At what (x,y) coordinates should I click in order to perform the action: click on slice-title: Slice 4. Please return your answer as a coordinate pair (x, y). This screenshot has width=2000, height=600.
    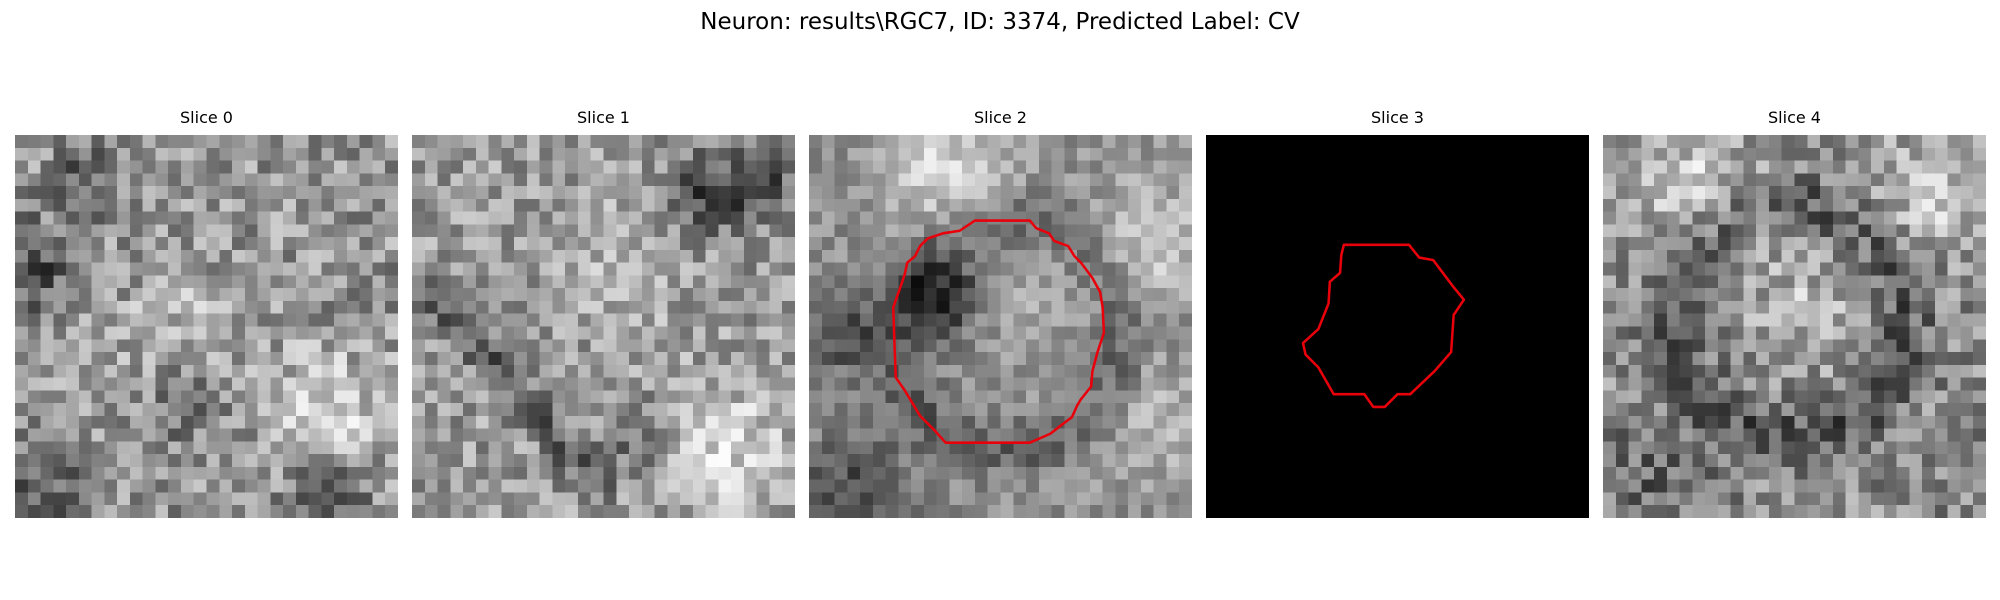
    Looking at the image, I should click on (1794, 117).